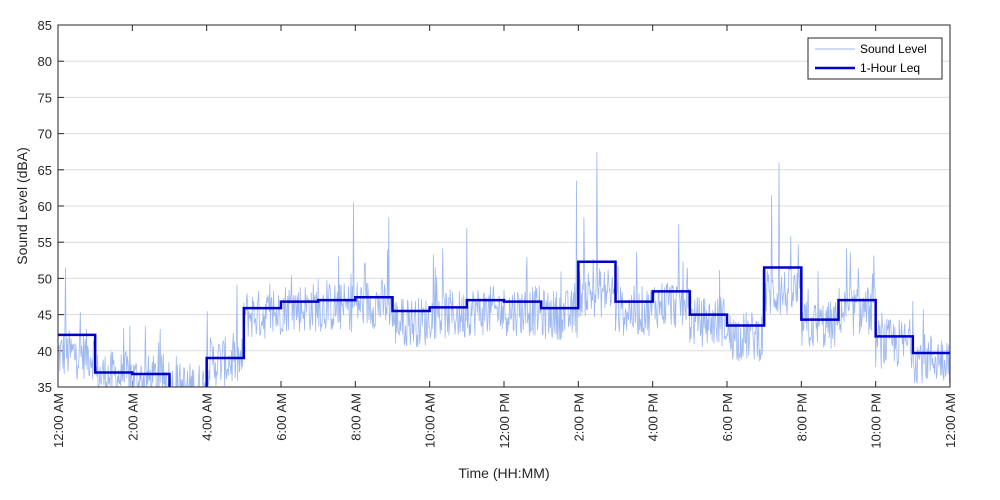  I want to click on x-tick-label: 10:00 PM, so click(876, 421).